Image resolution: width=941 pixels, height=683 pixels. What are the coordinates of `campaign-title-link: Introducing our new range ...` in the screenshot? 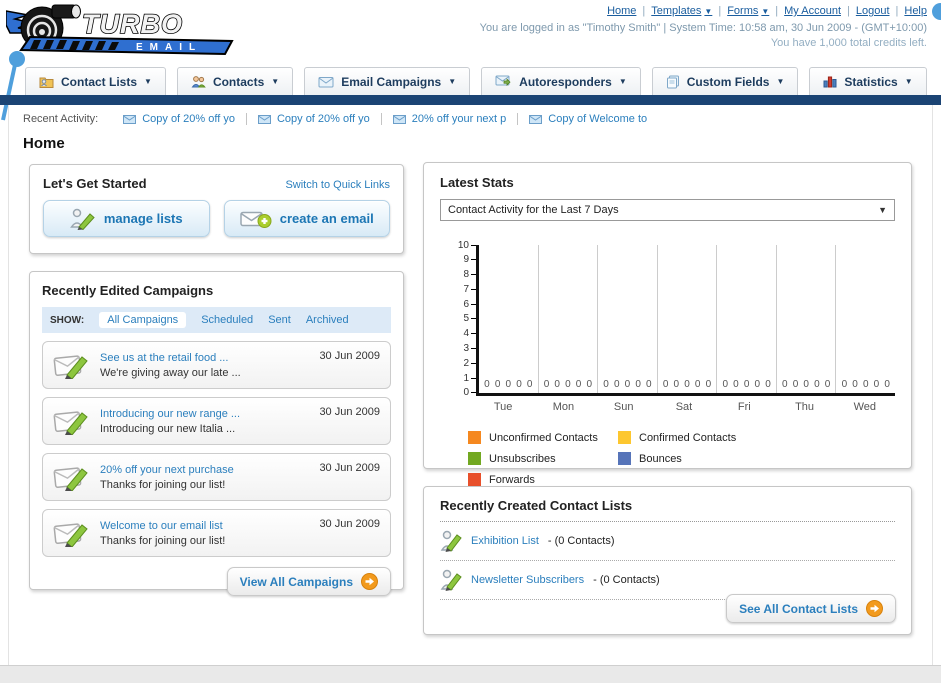 It's located at (170, 413).